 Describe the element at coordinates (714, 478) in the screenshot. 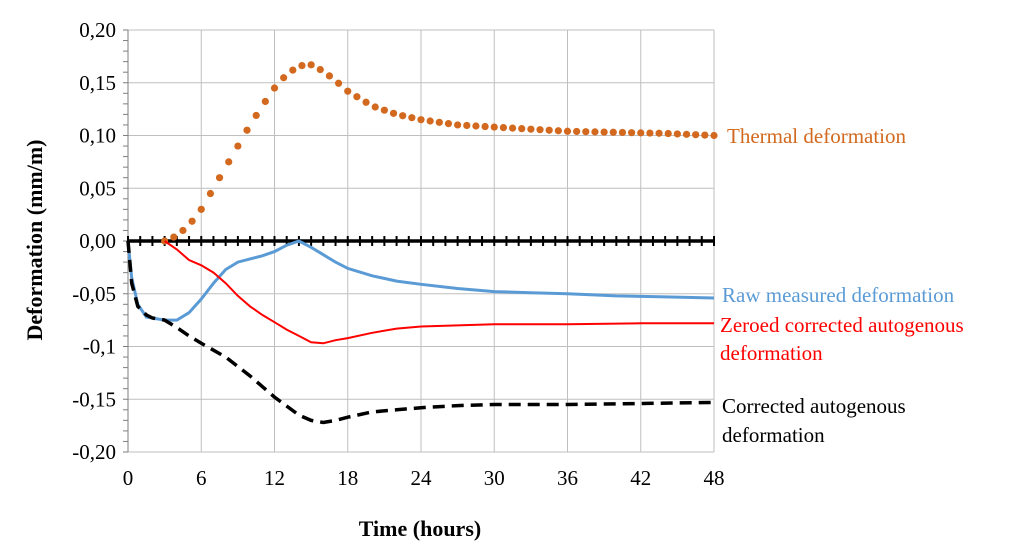

I see `x-tick-label: 48` at that location.